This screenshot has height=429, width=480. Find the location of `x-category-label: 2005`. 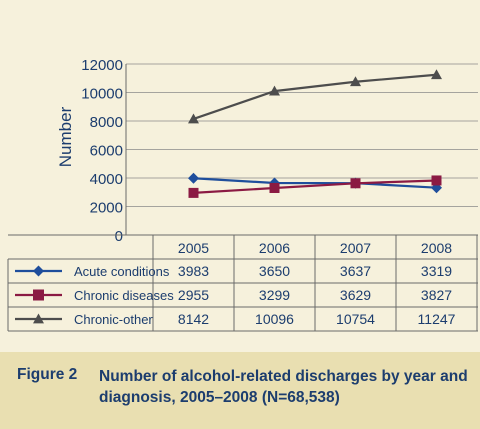

x-category-label: 2005 is located at coordinates (193, 248).